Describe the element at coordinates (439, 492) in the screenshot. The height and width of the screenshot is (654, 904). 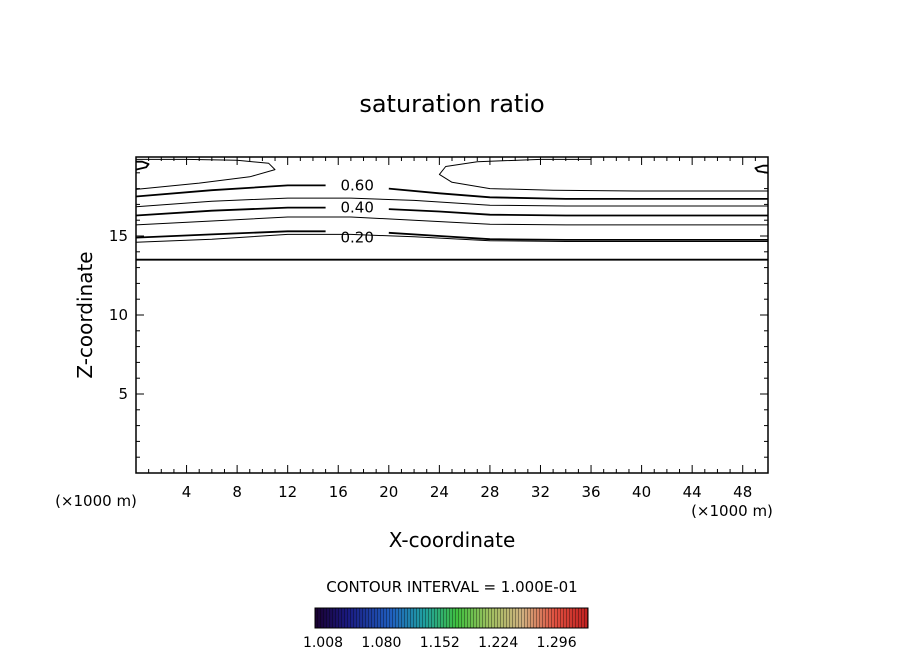
I see `x-tick-label: 24` at that location.